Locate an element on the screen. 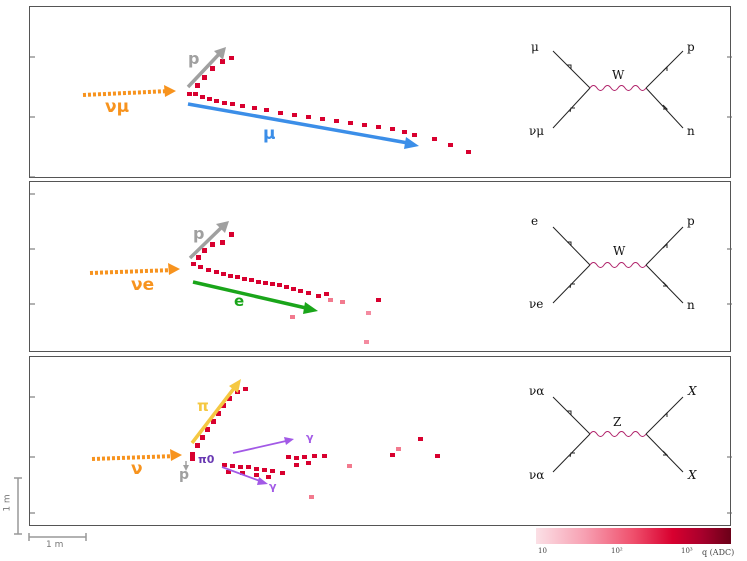 The height and width of the screenshot is (561, 747). feynman-bottom-left: νμ is located at coordinates (537, 131).